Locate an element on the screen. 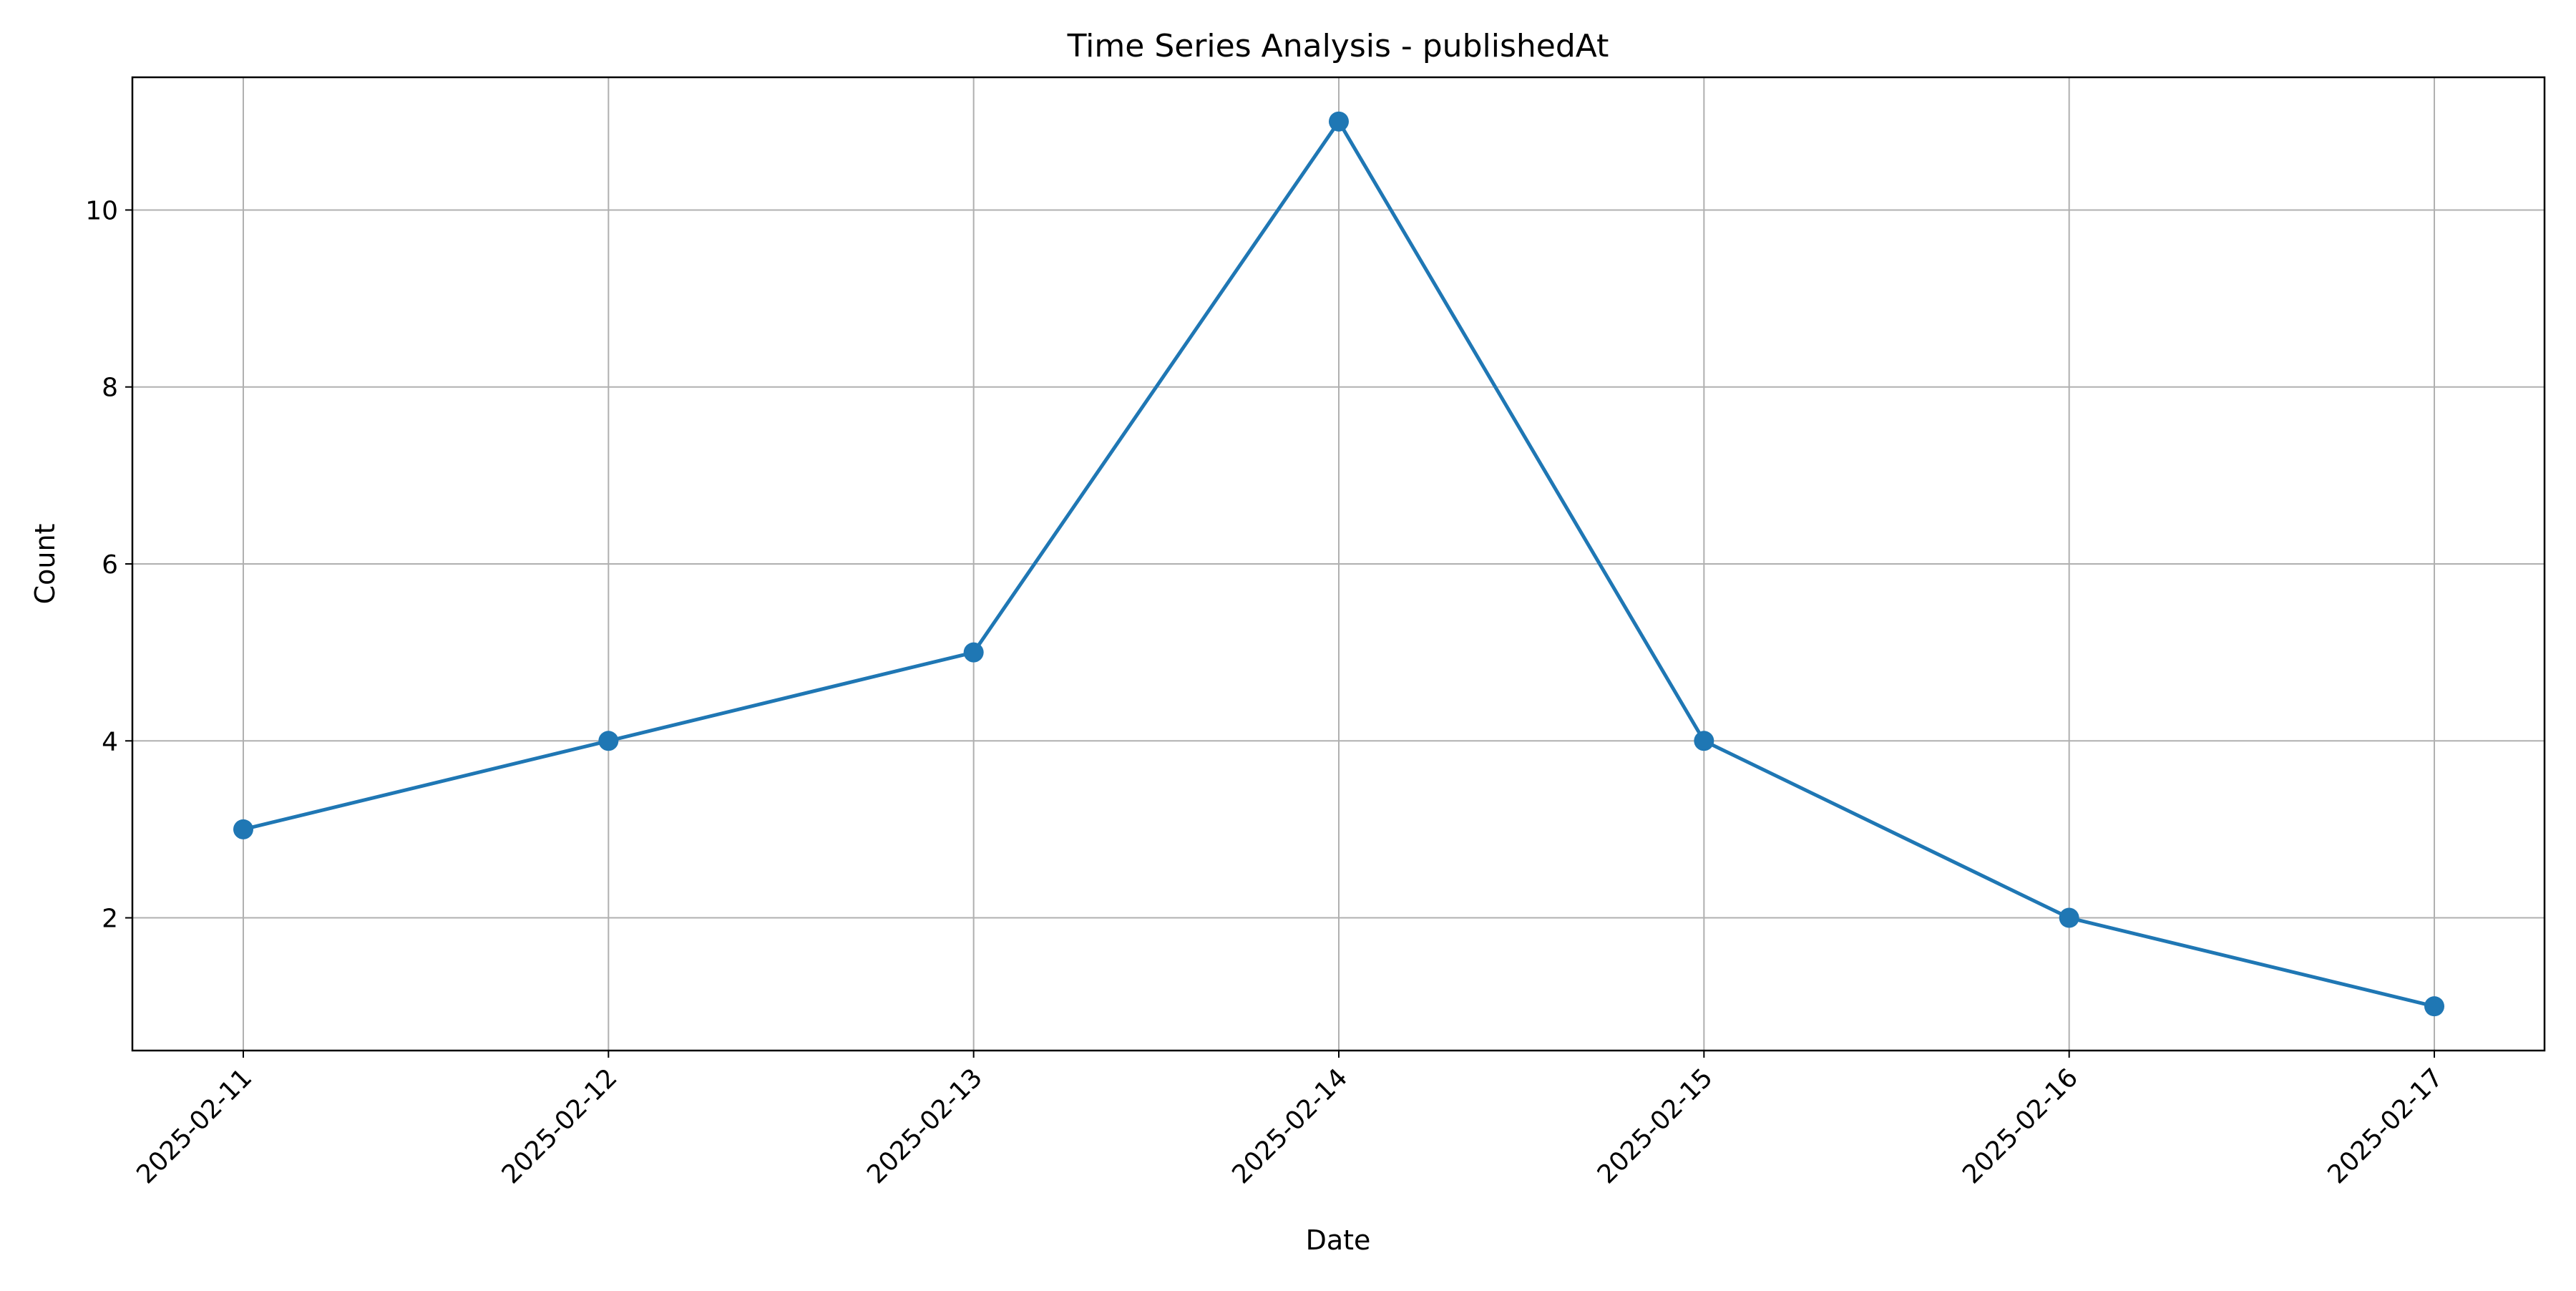 The height and width of the screenshot is (1291, 2576). y-tick-label: 6 is located at coordinates (110, 565).